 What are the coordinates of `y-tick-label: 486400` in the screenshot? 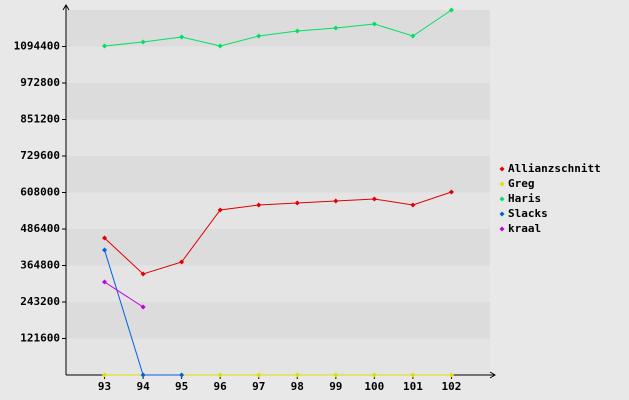 It's located at (40, 228).